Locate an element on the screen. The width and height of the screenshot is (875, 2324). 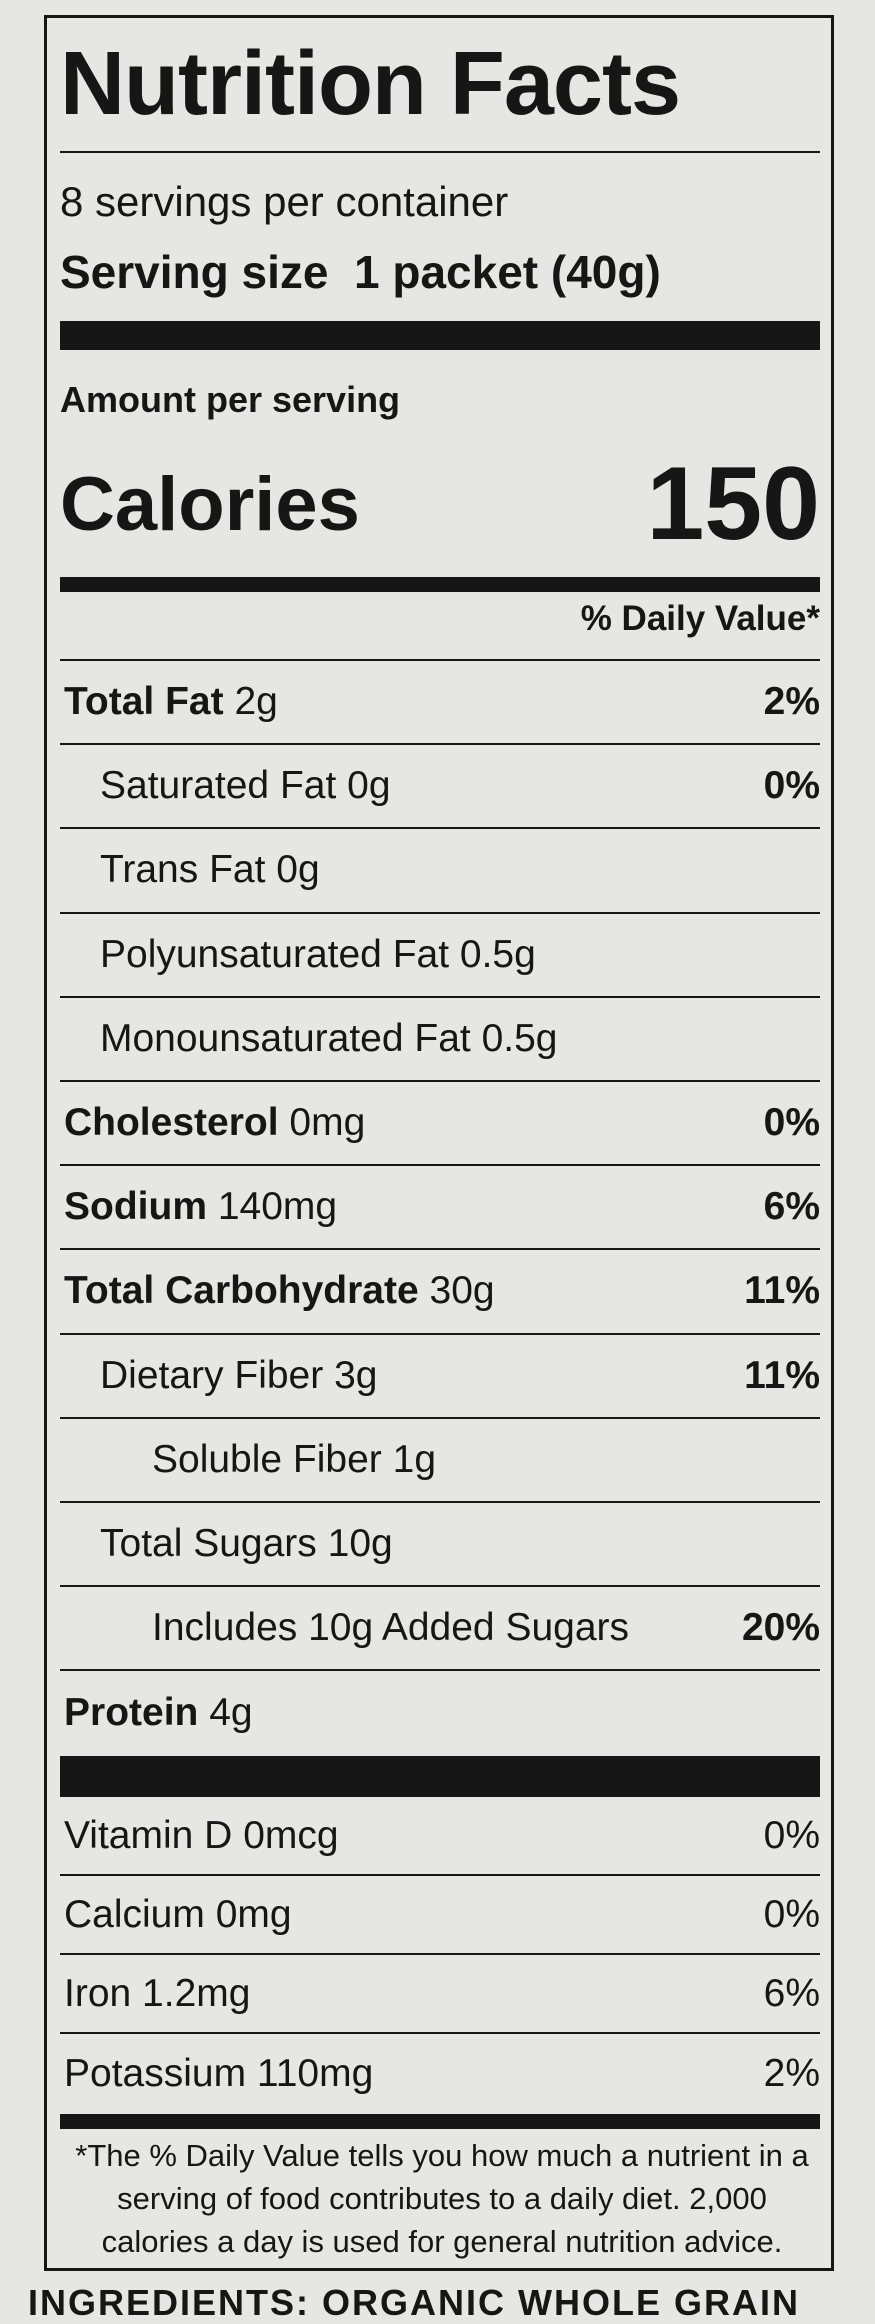
nutrient-amount: 1g is located at coordinates (414, 1459).